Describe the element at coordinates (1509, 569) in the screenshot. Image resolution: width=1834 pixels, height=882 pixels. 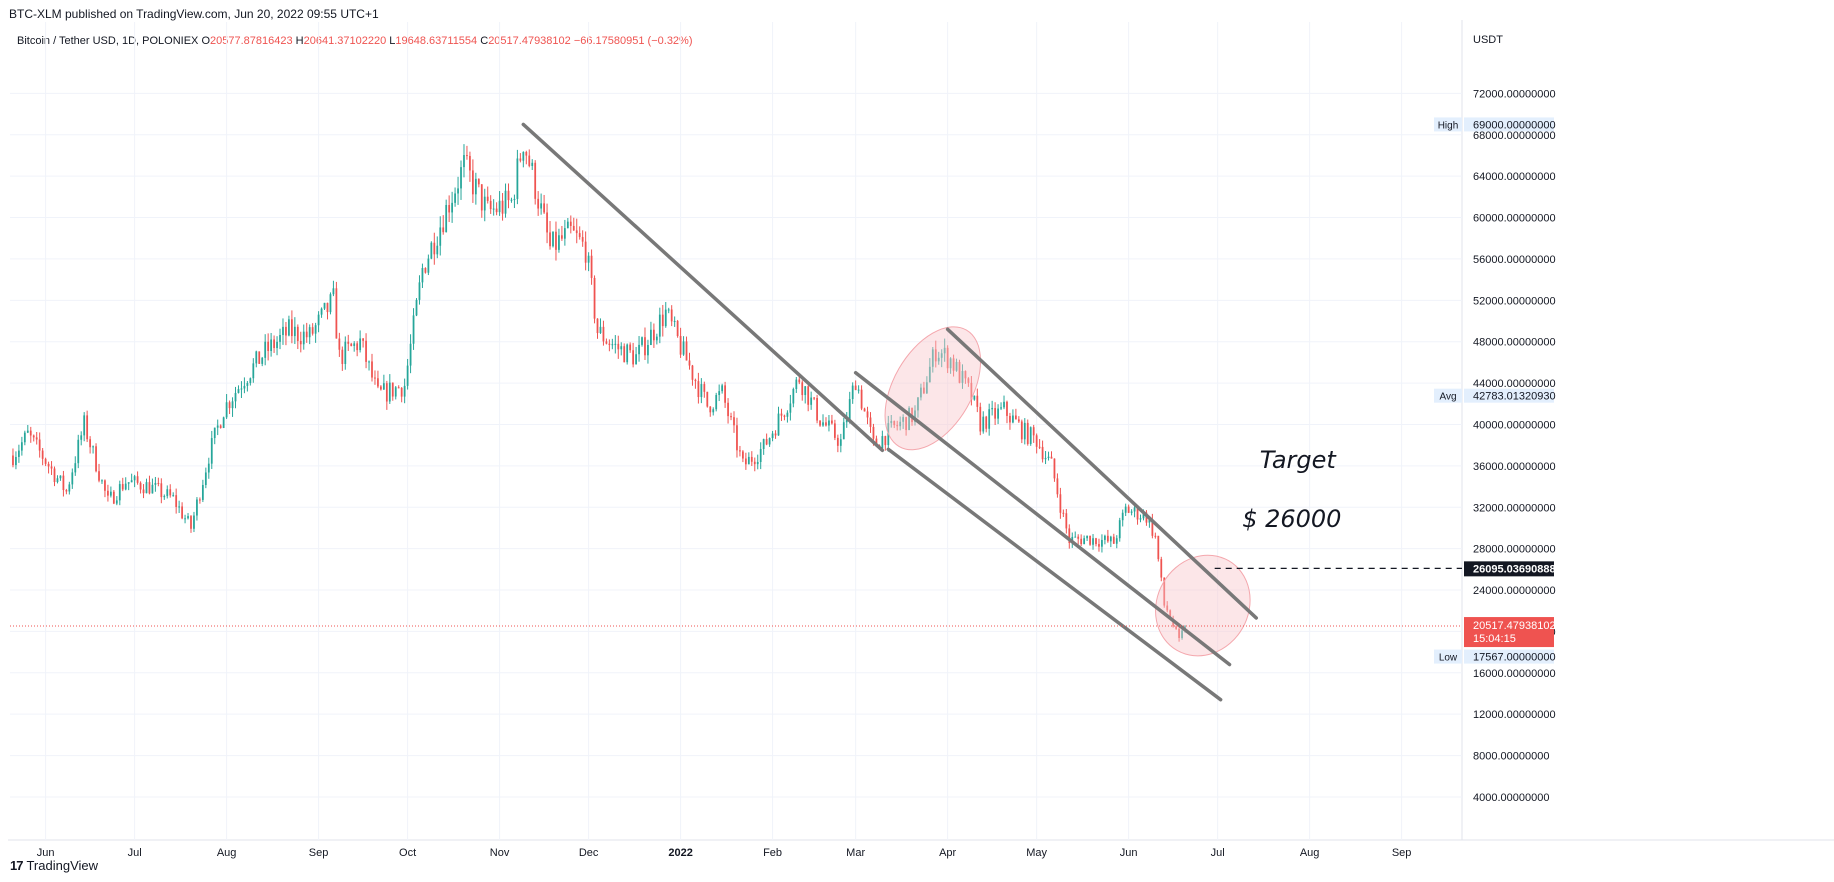
I see `target-price-badge` at that location.